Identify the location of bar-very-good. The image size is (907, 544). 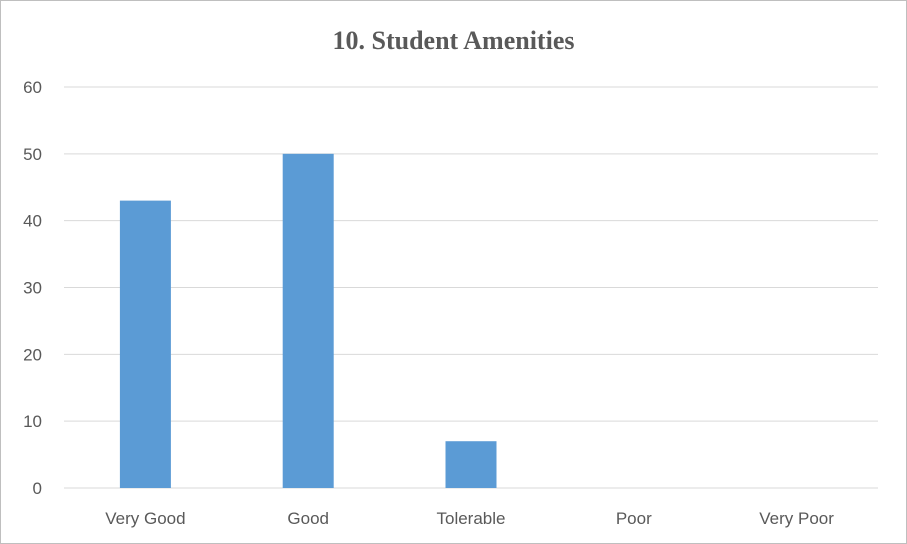
(145, 344).